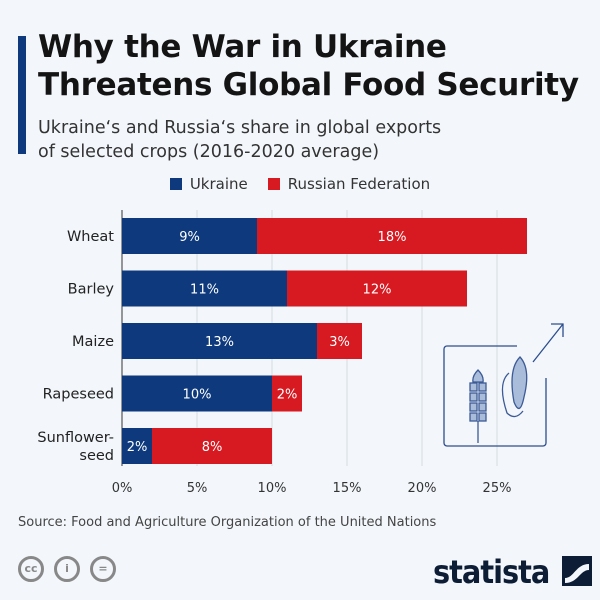 Image resolution: width=600 pixels, height=600 pixels. Describe the element at coordinates (422, 488) in the screenshot. I see `x-tick-label: 20%` at that location.